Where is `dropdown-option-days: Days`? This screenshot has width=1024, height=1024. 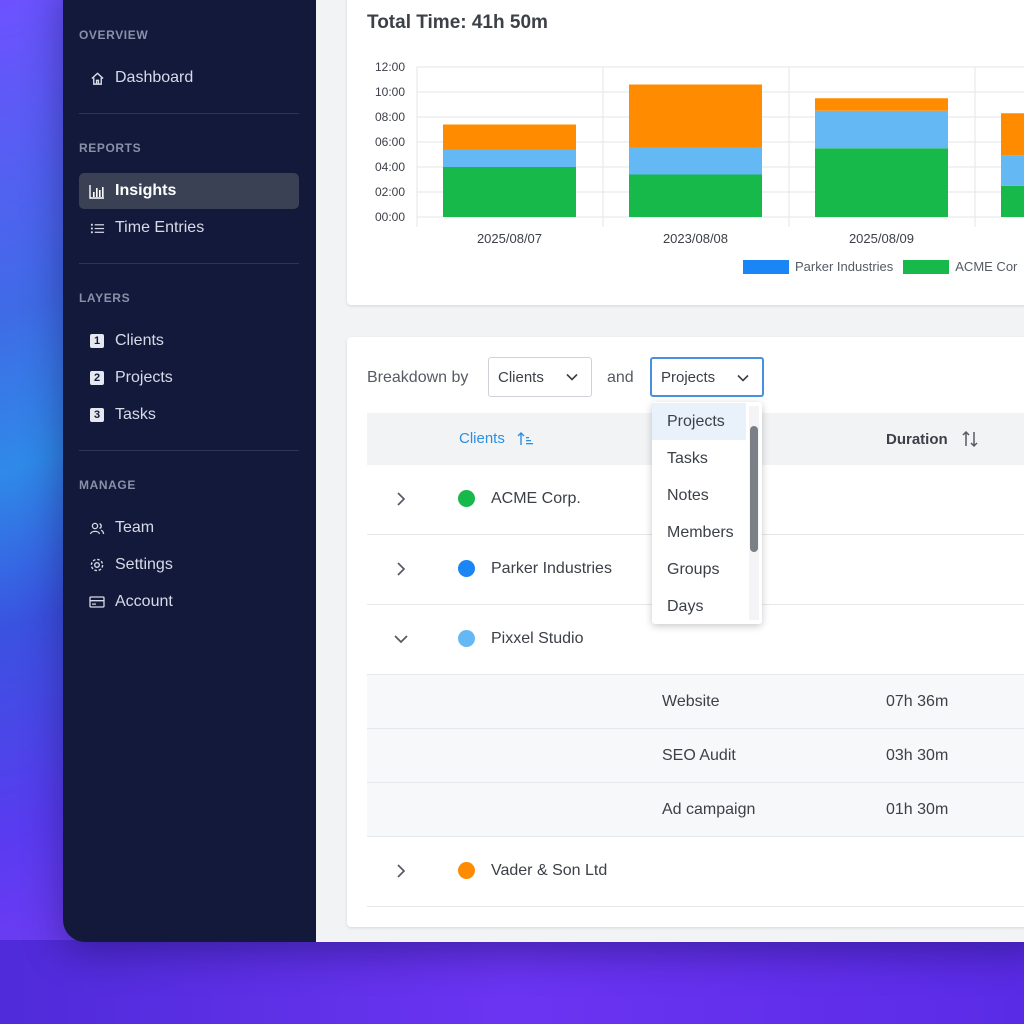
dropdown-option-days: Days is located at coordinates (685, 606).